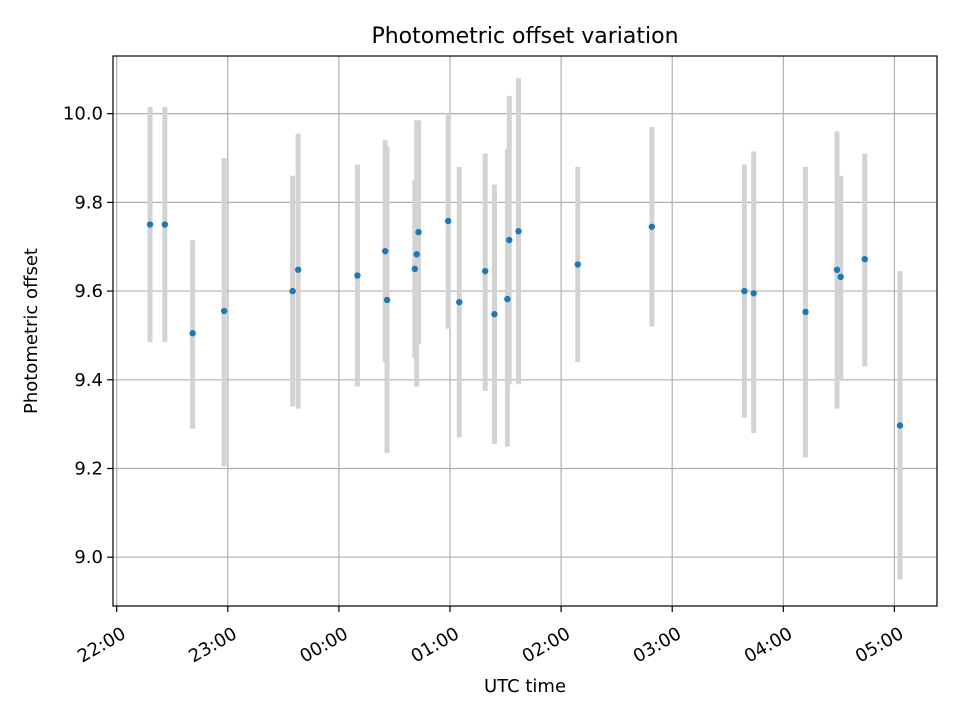 The width and height of the screenshot is (960, 720). I want to click on y-axis-label: Photometric offset, so click(31, 331).